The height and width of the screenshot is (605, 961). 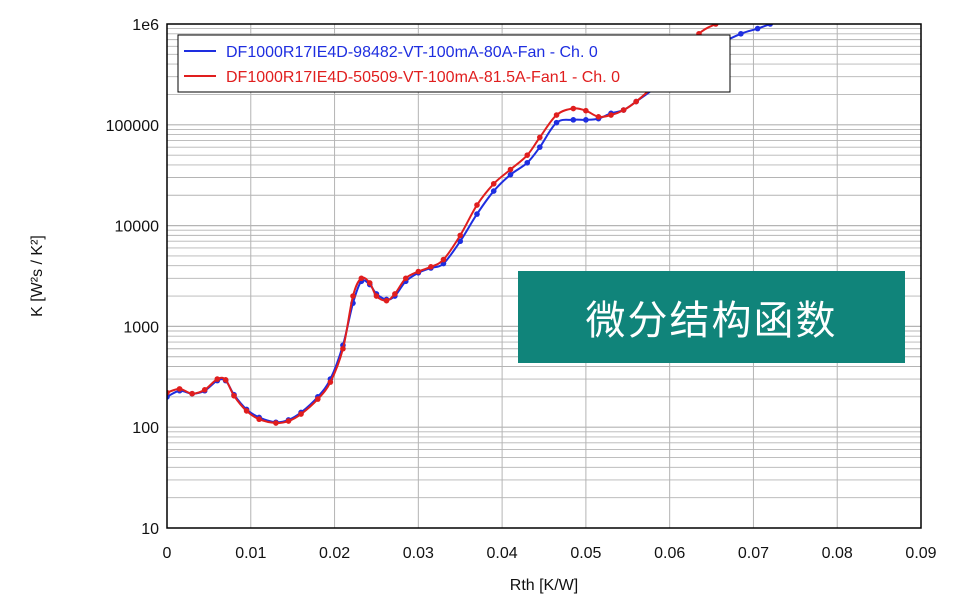 What do you see at coordinates (132, 277) in the screenshot?
I see `y-tick-labels: 10 100 1000 10000 100000 1e6` at bounding box center [132, 277].